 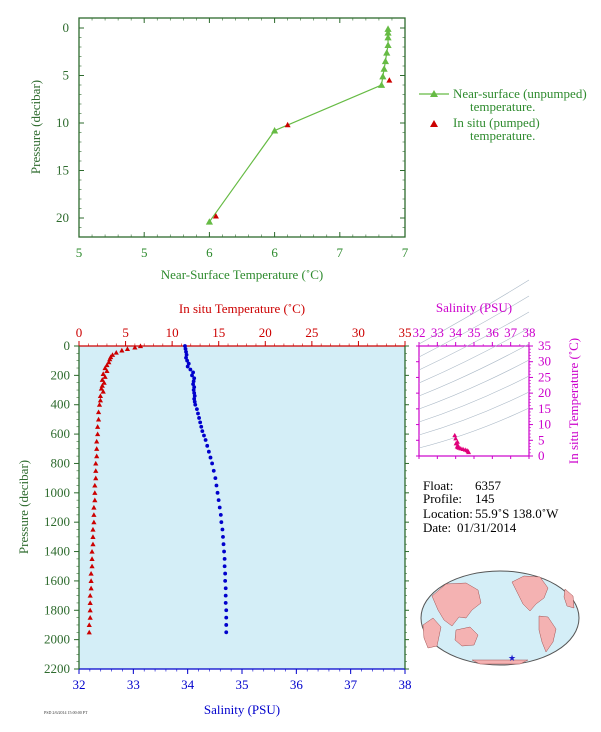 What do you see at coordinates (66, 75) in the screenshot?
I see `top-y-tick-label: 5` at bounding box center [66, 75].